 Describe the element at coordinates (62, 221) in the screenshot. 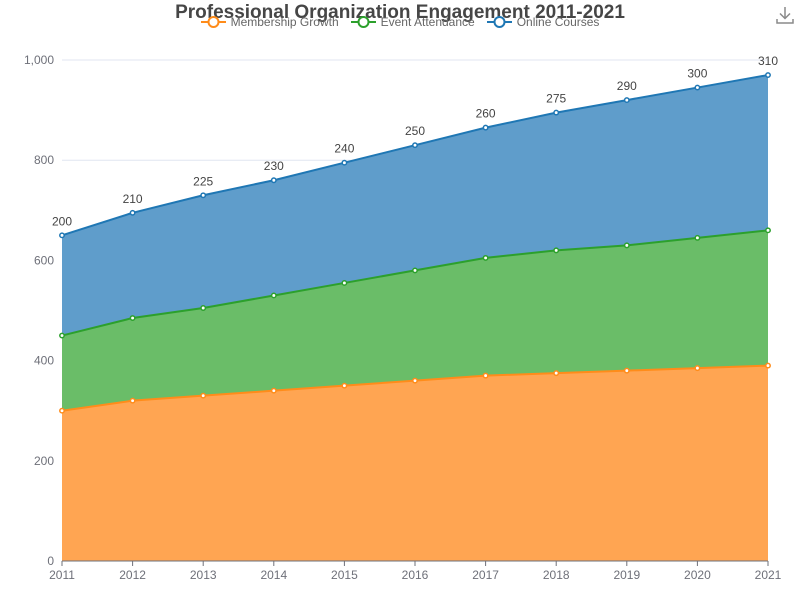

I see `data-label-online-courses: 200` at that location.